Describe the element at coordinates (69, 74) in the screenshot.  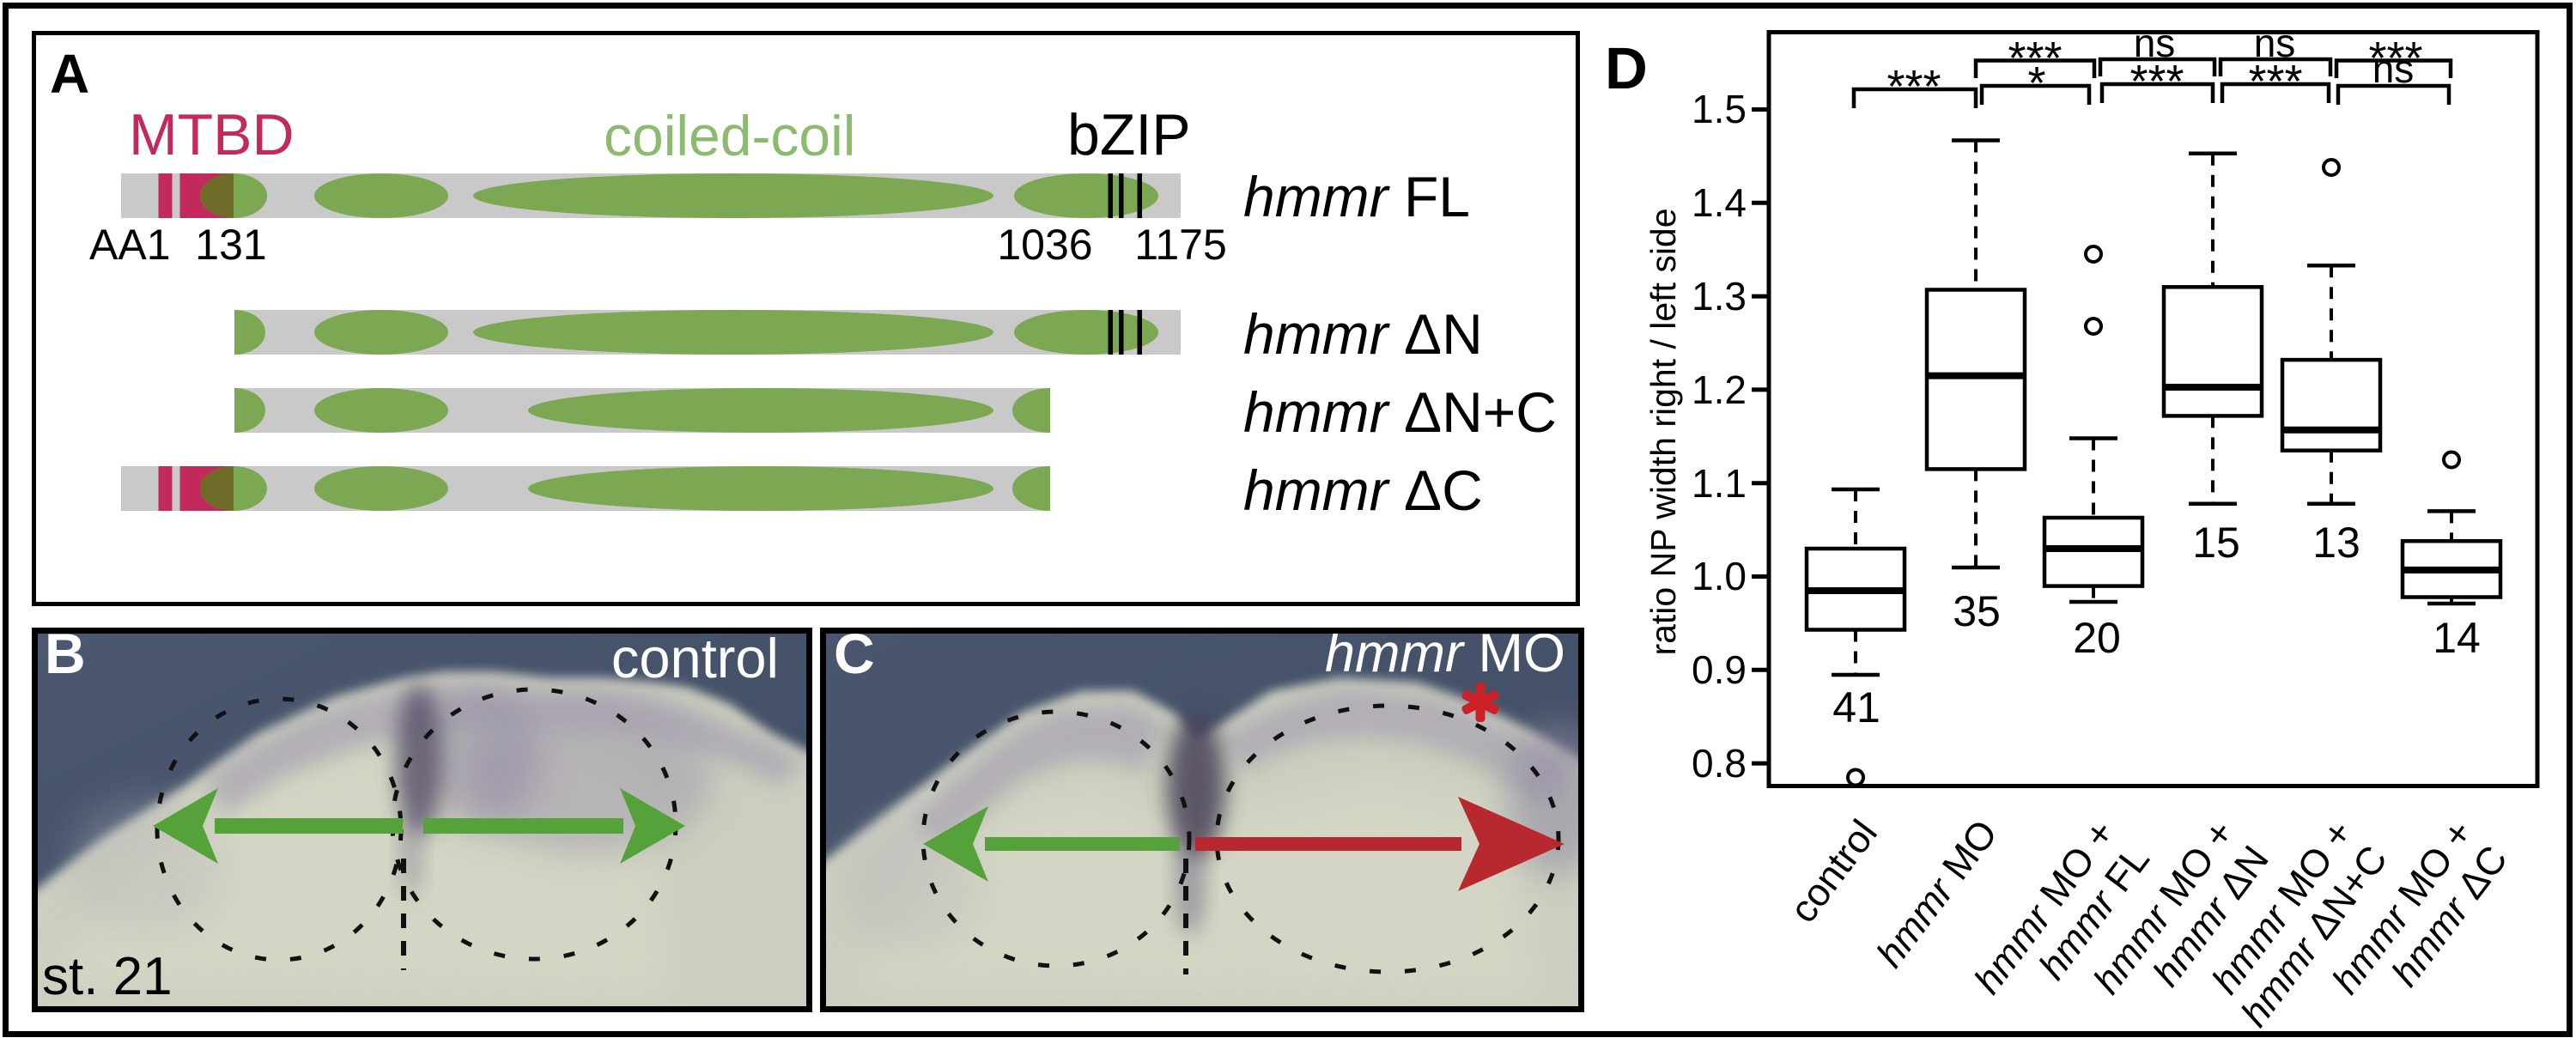
I see `svg-text: A` at that location.